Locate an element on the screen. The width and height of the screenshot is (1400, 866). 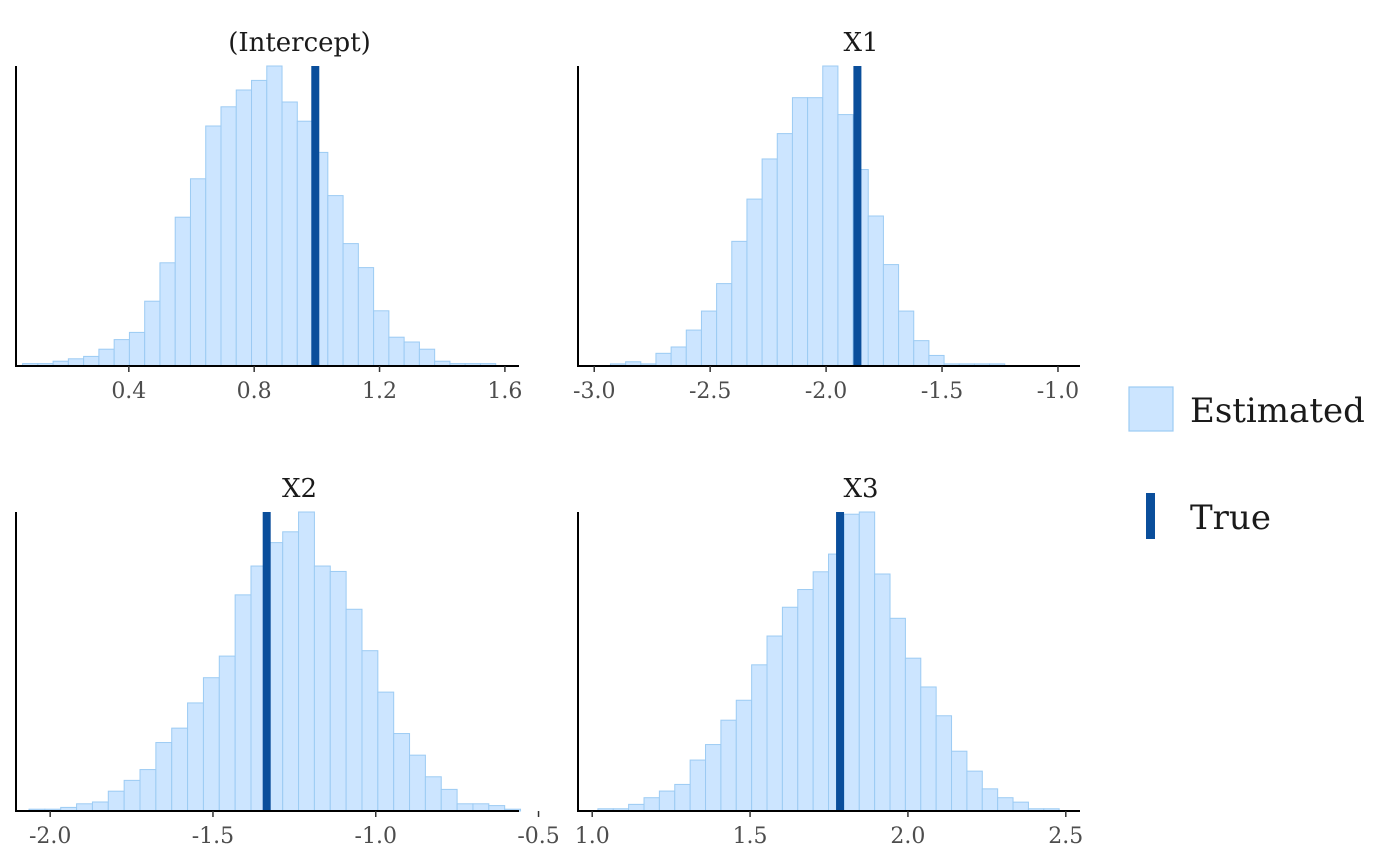
panel-title: X3 is located at coordinates (860, 489).